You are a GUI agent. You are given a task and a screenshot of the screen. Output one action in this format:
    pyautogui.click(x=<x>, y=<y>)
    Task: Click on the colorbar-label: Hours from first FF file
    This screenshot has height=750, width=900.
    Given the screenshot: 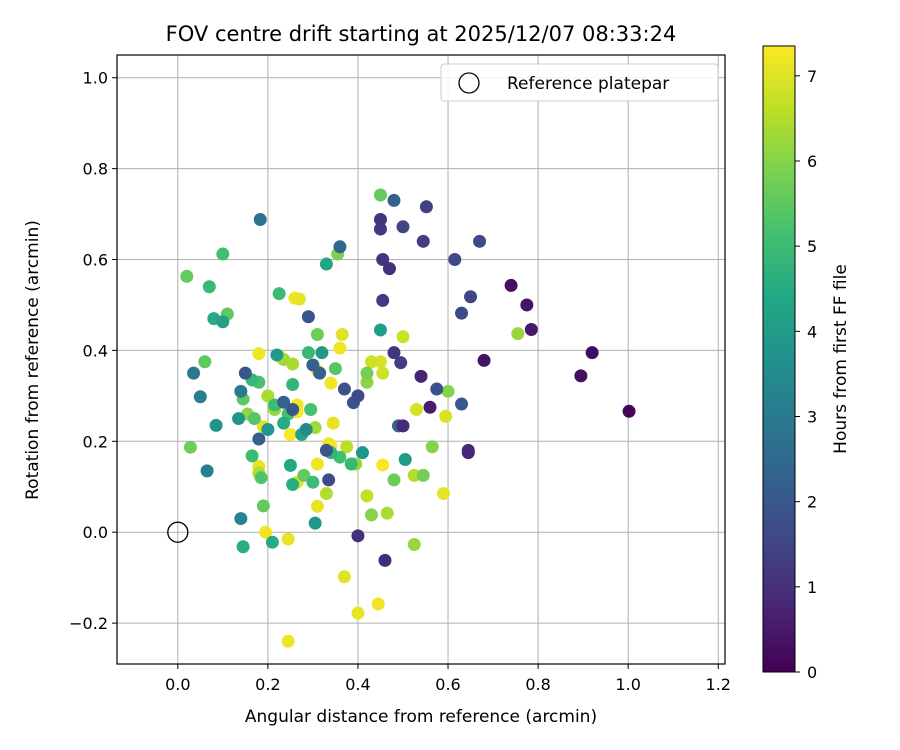 What is the action you would take?
    pyautogui.click(x=841, y=359)
    